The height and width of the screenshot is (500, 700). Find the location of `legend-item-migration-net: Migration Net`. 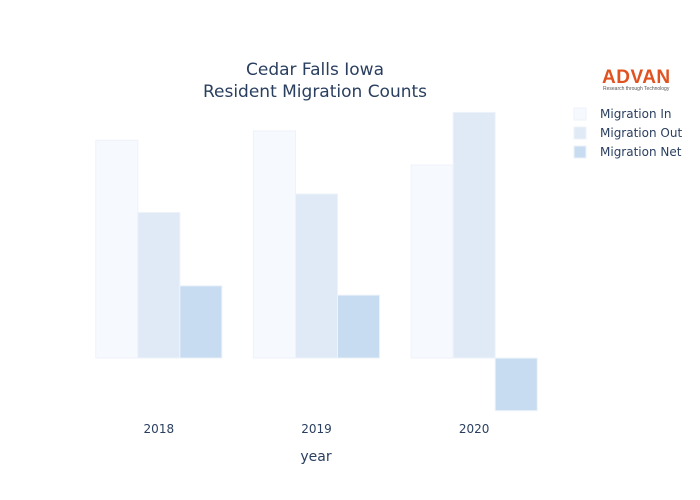

legend-item-migration-net: Migration Net is located at coordinates (627, 152).